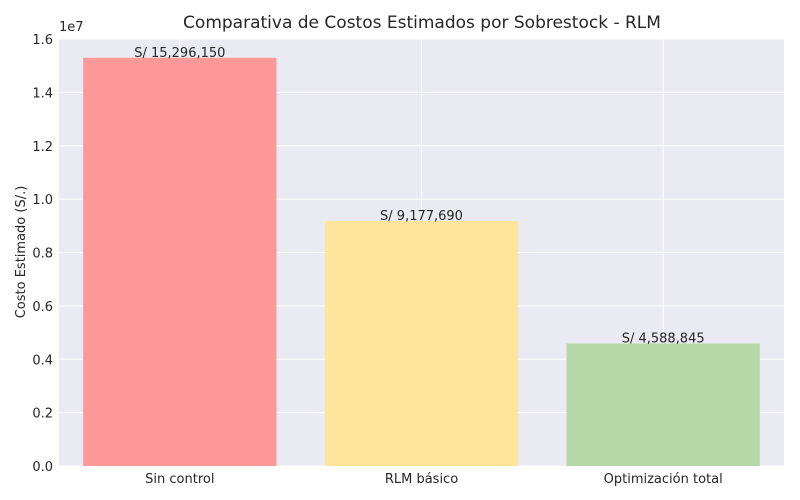 The height and width of the screenshot is (500, 800). Describe the element at coordinates (42, 467) in the screenshot. I see `y-tick-label: 0.0` at that location.